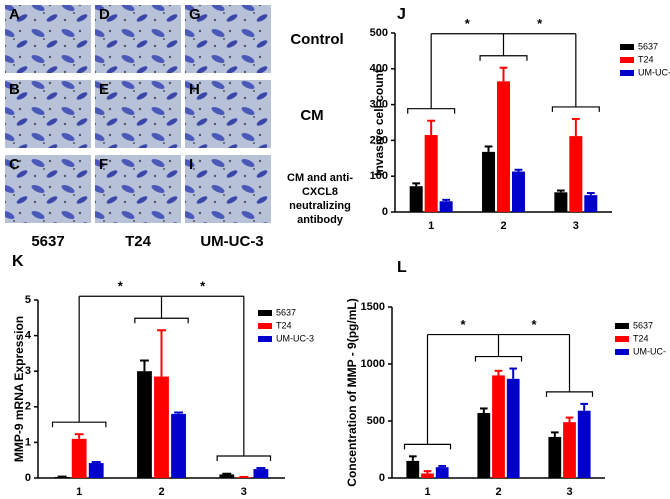  Describe the element at coordinates (14, 89) in the screenshot. I see `panel-letter: B` at that location.